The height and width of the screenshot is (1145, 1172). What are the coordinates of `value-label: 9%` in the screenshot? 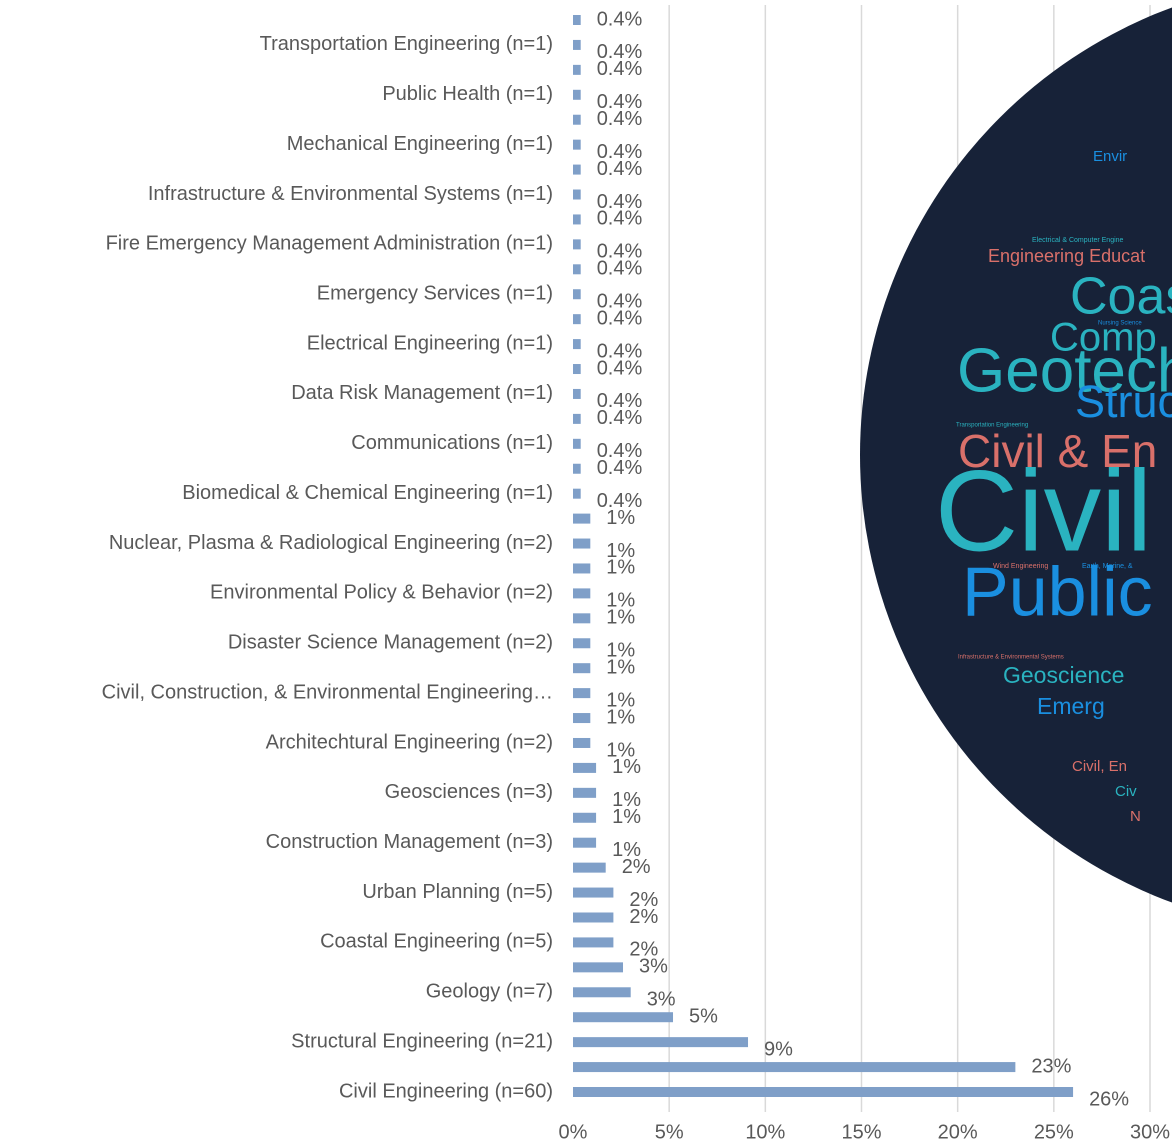 It's located at (778, 1049).